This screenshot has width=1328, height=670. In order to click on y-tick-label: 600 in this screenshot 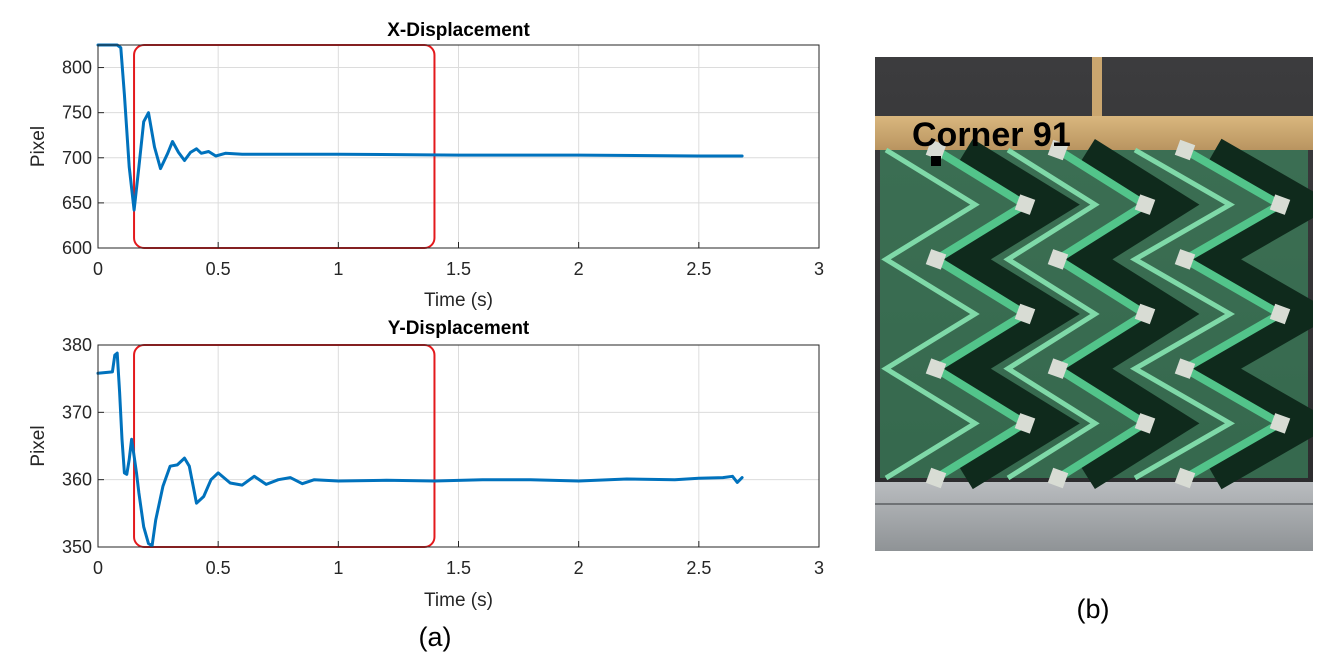, I will do `click(77, 248)`.